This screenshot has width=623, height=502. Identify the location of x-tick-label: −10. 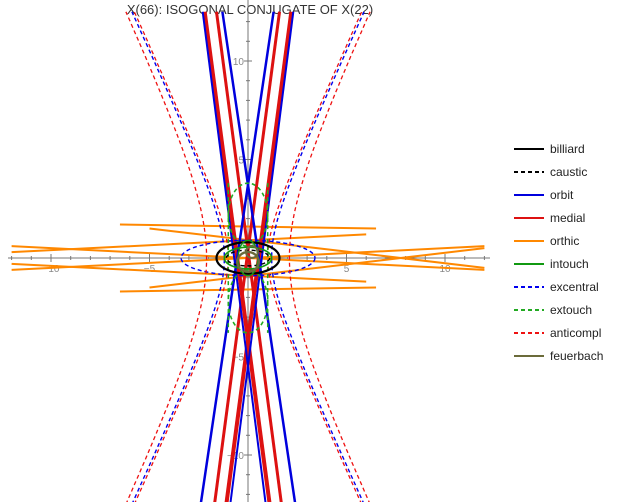
(51, 269).